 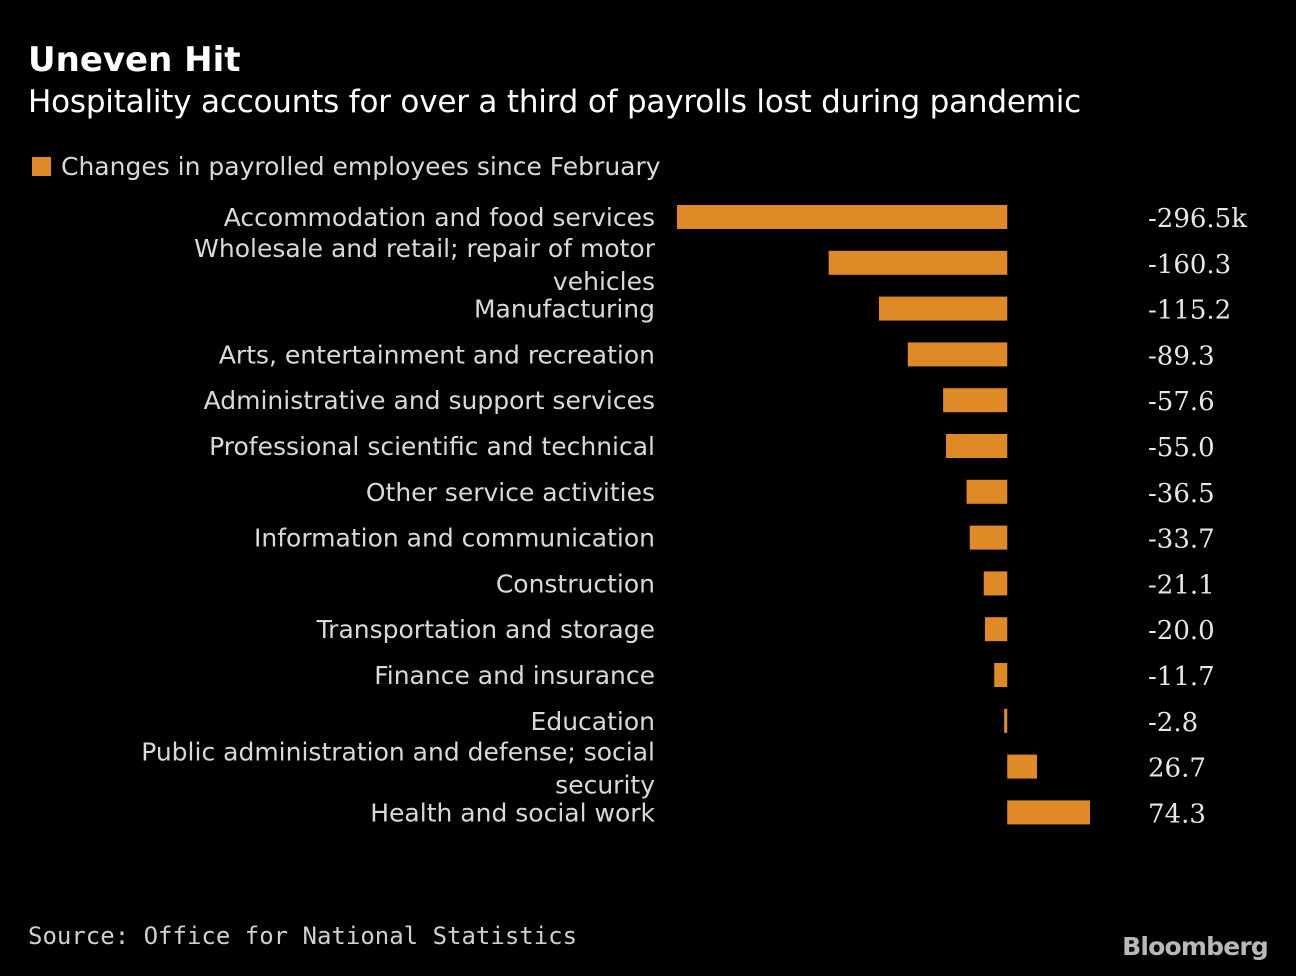 I want to click on value-label: 74.3, so click(x=1177, y=814).